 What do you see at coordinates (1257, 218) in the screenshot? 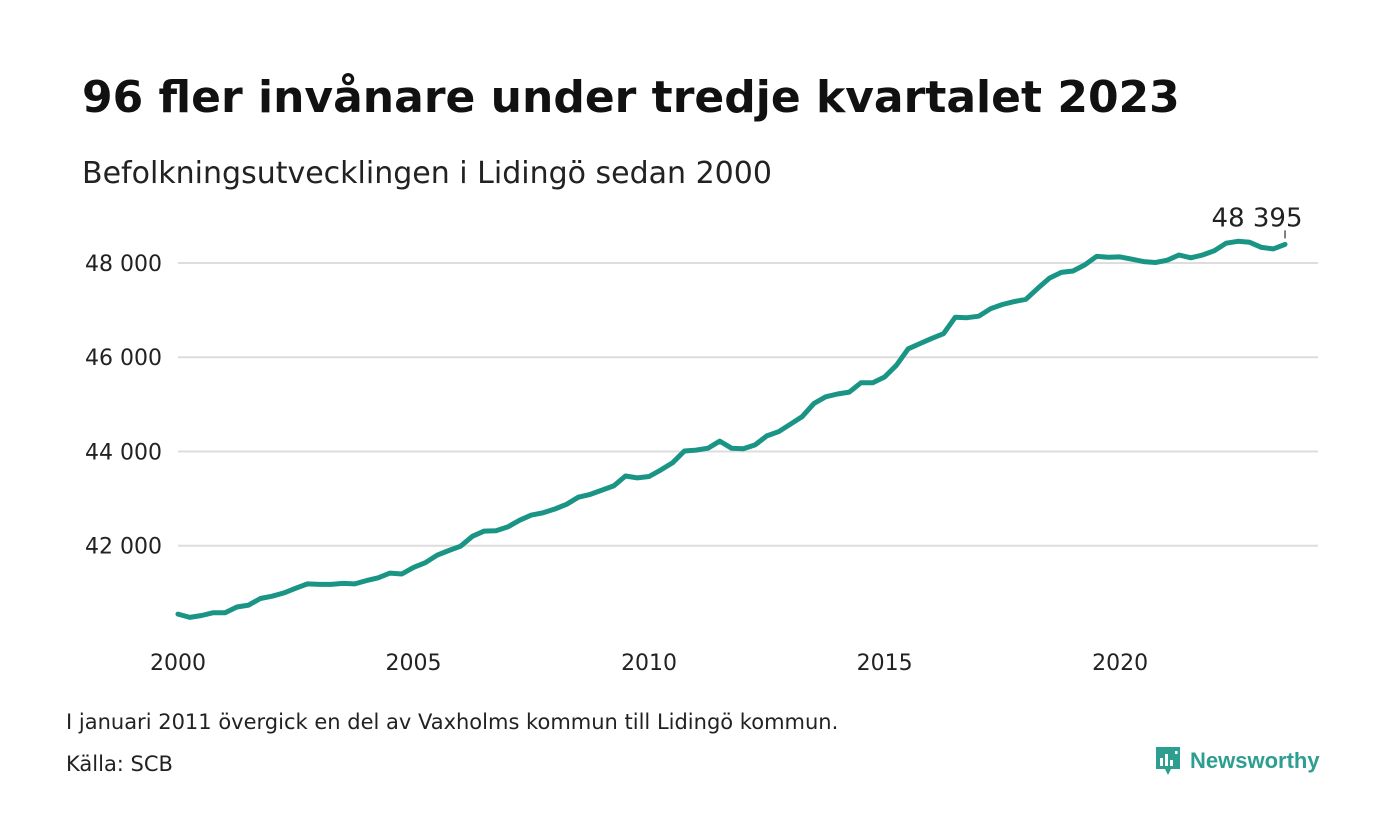
I see `annotation-label: 48 395` at bounding box center [1257, 218].